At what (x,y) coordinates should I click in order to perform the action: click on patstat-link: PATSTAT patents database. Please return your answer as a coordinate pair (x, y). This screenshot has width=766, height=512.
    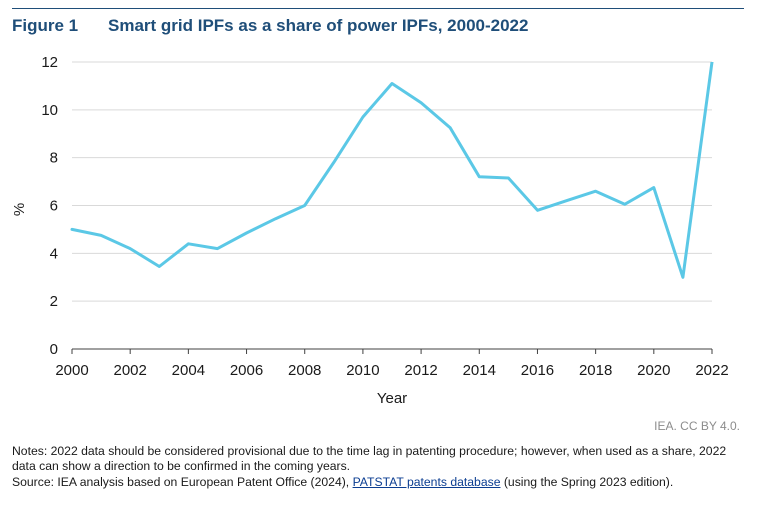
    Looking at the image, I should click on (426, 482).